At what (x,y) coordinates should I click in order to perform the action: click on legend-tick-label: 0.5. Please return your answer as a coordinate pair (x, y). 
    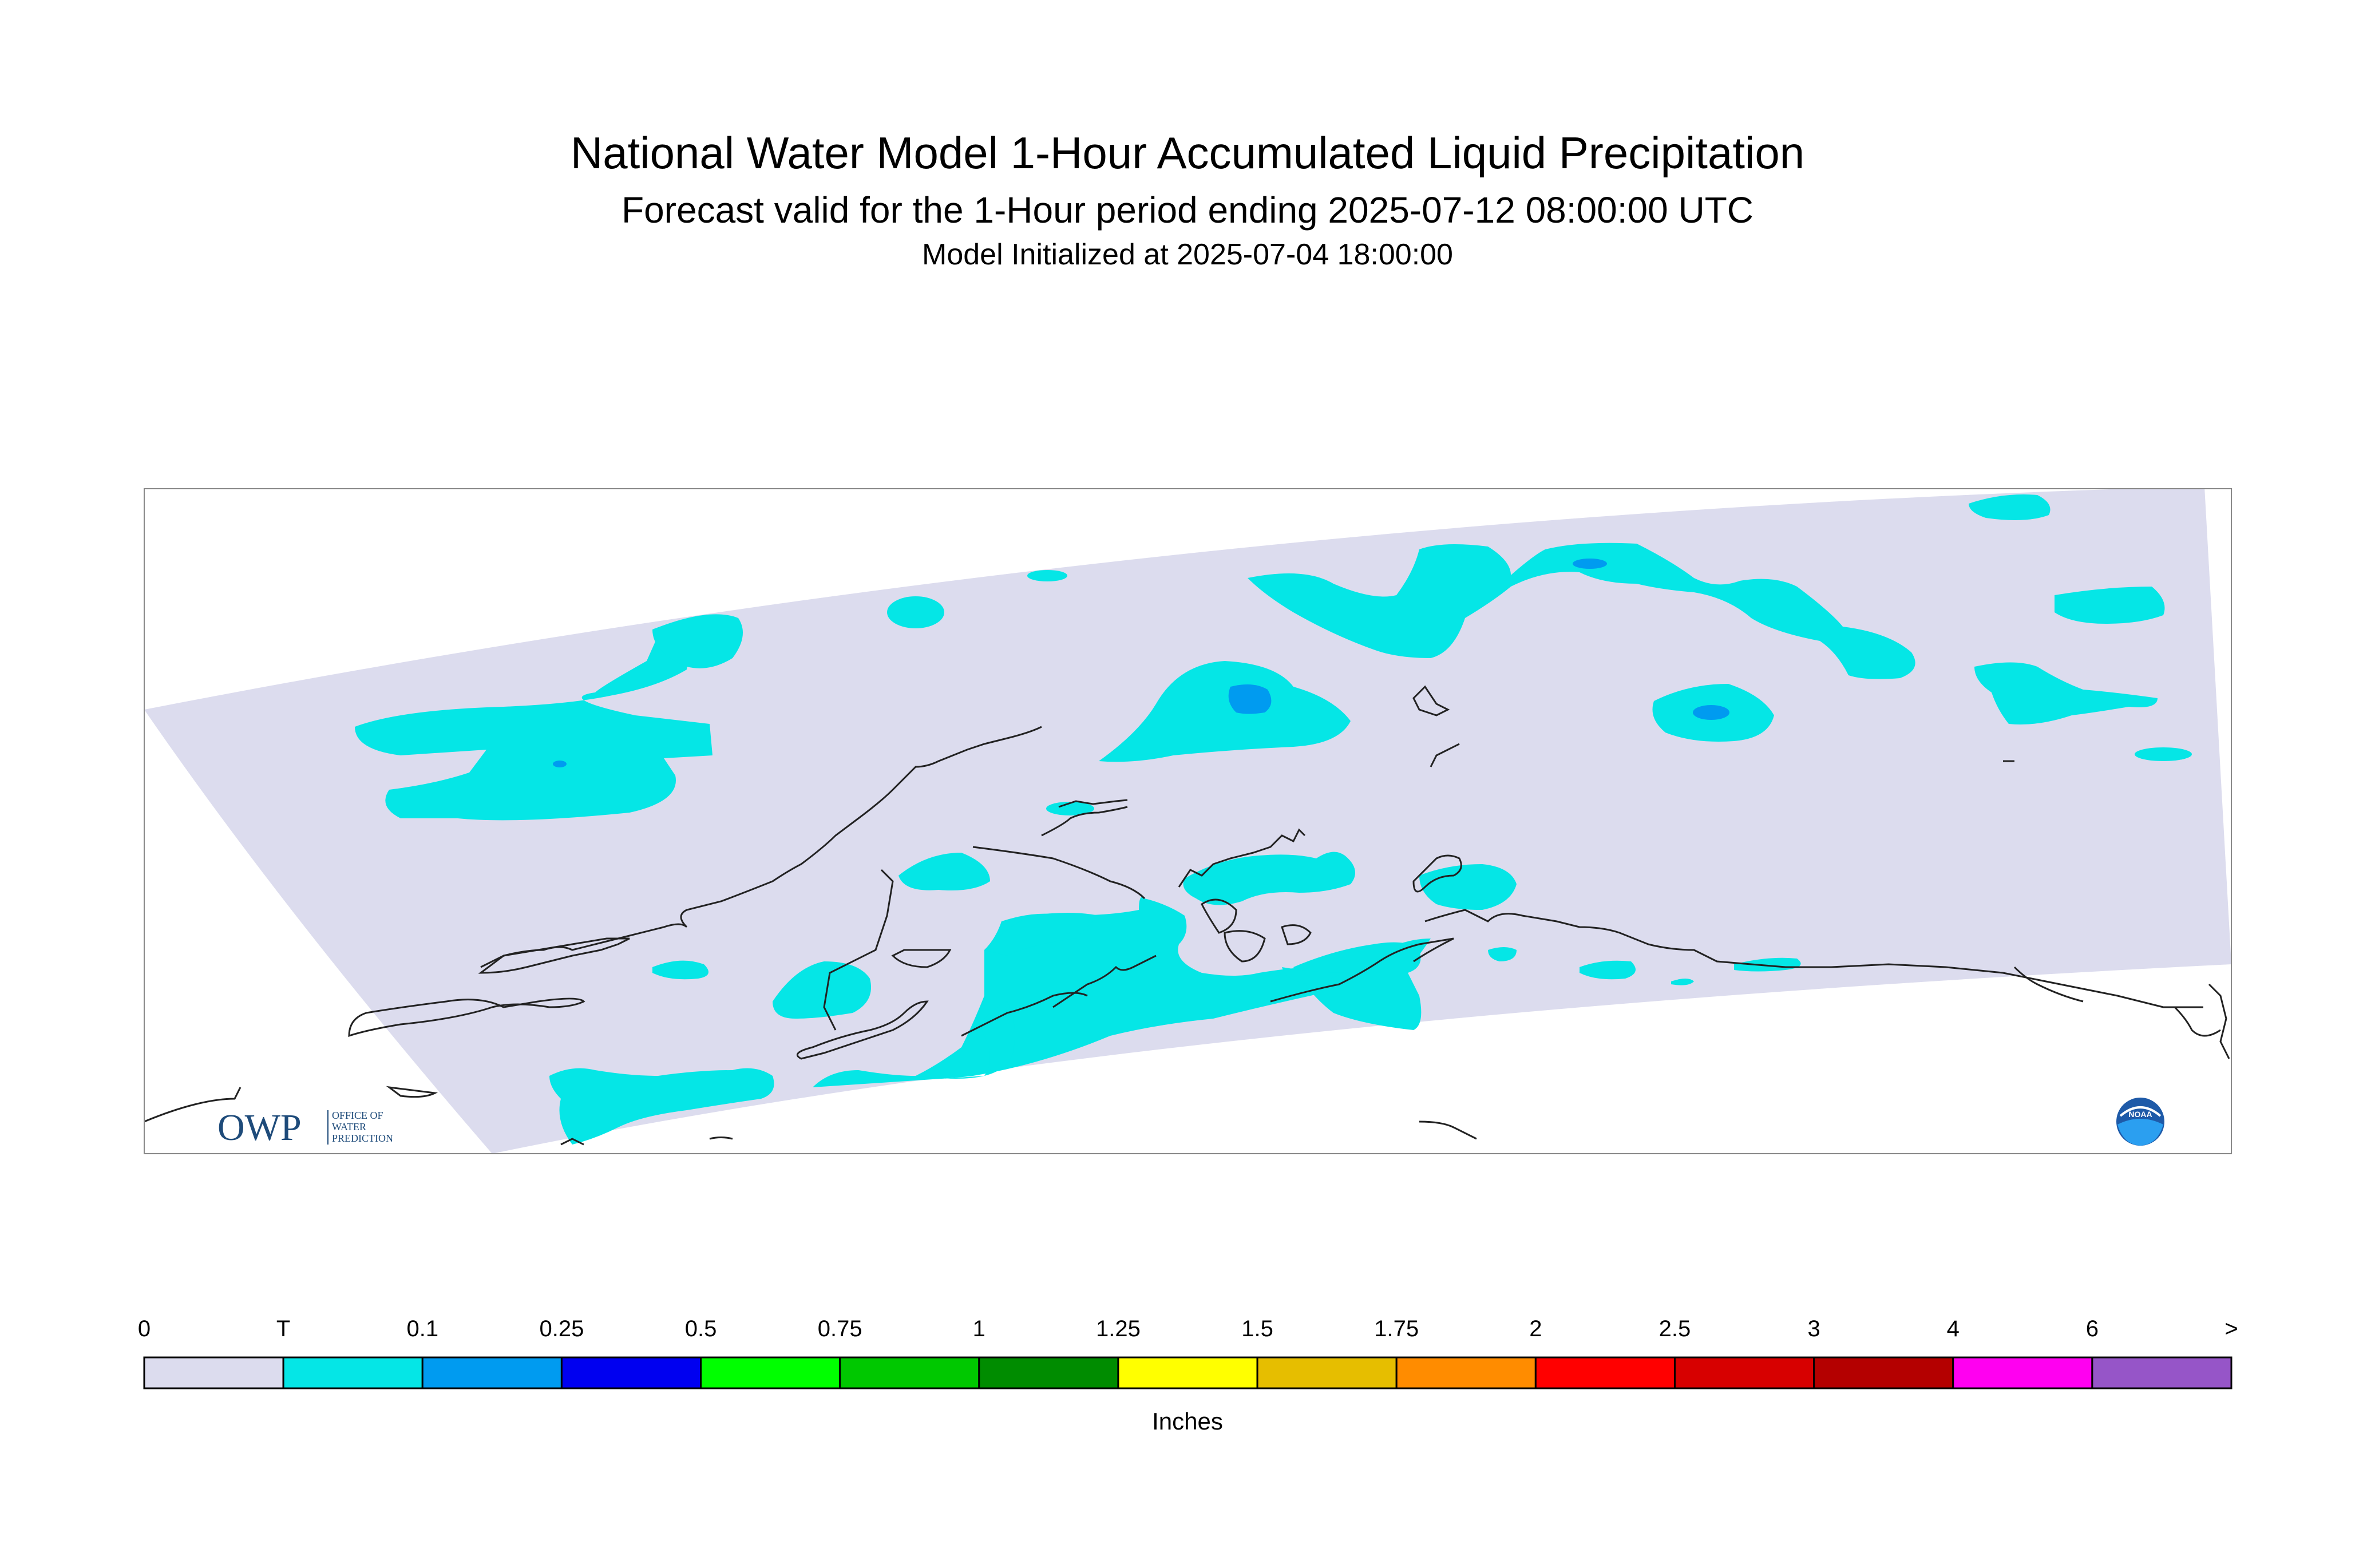
    Looking at the image, I should click on (700, 1328).